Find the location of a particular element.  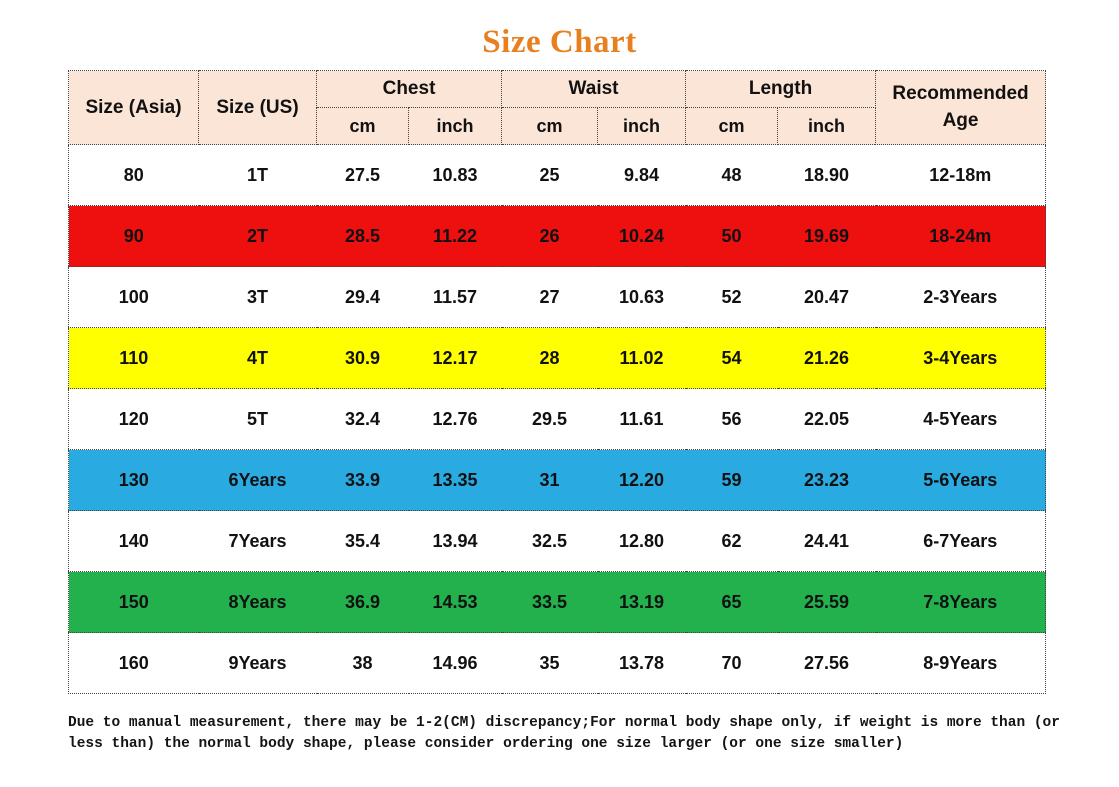

recommended-age-cell: 5-6Years is located at coordinates (960, 480).